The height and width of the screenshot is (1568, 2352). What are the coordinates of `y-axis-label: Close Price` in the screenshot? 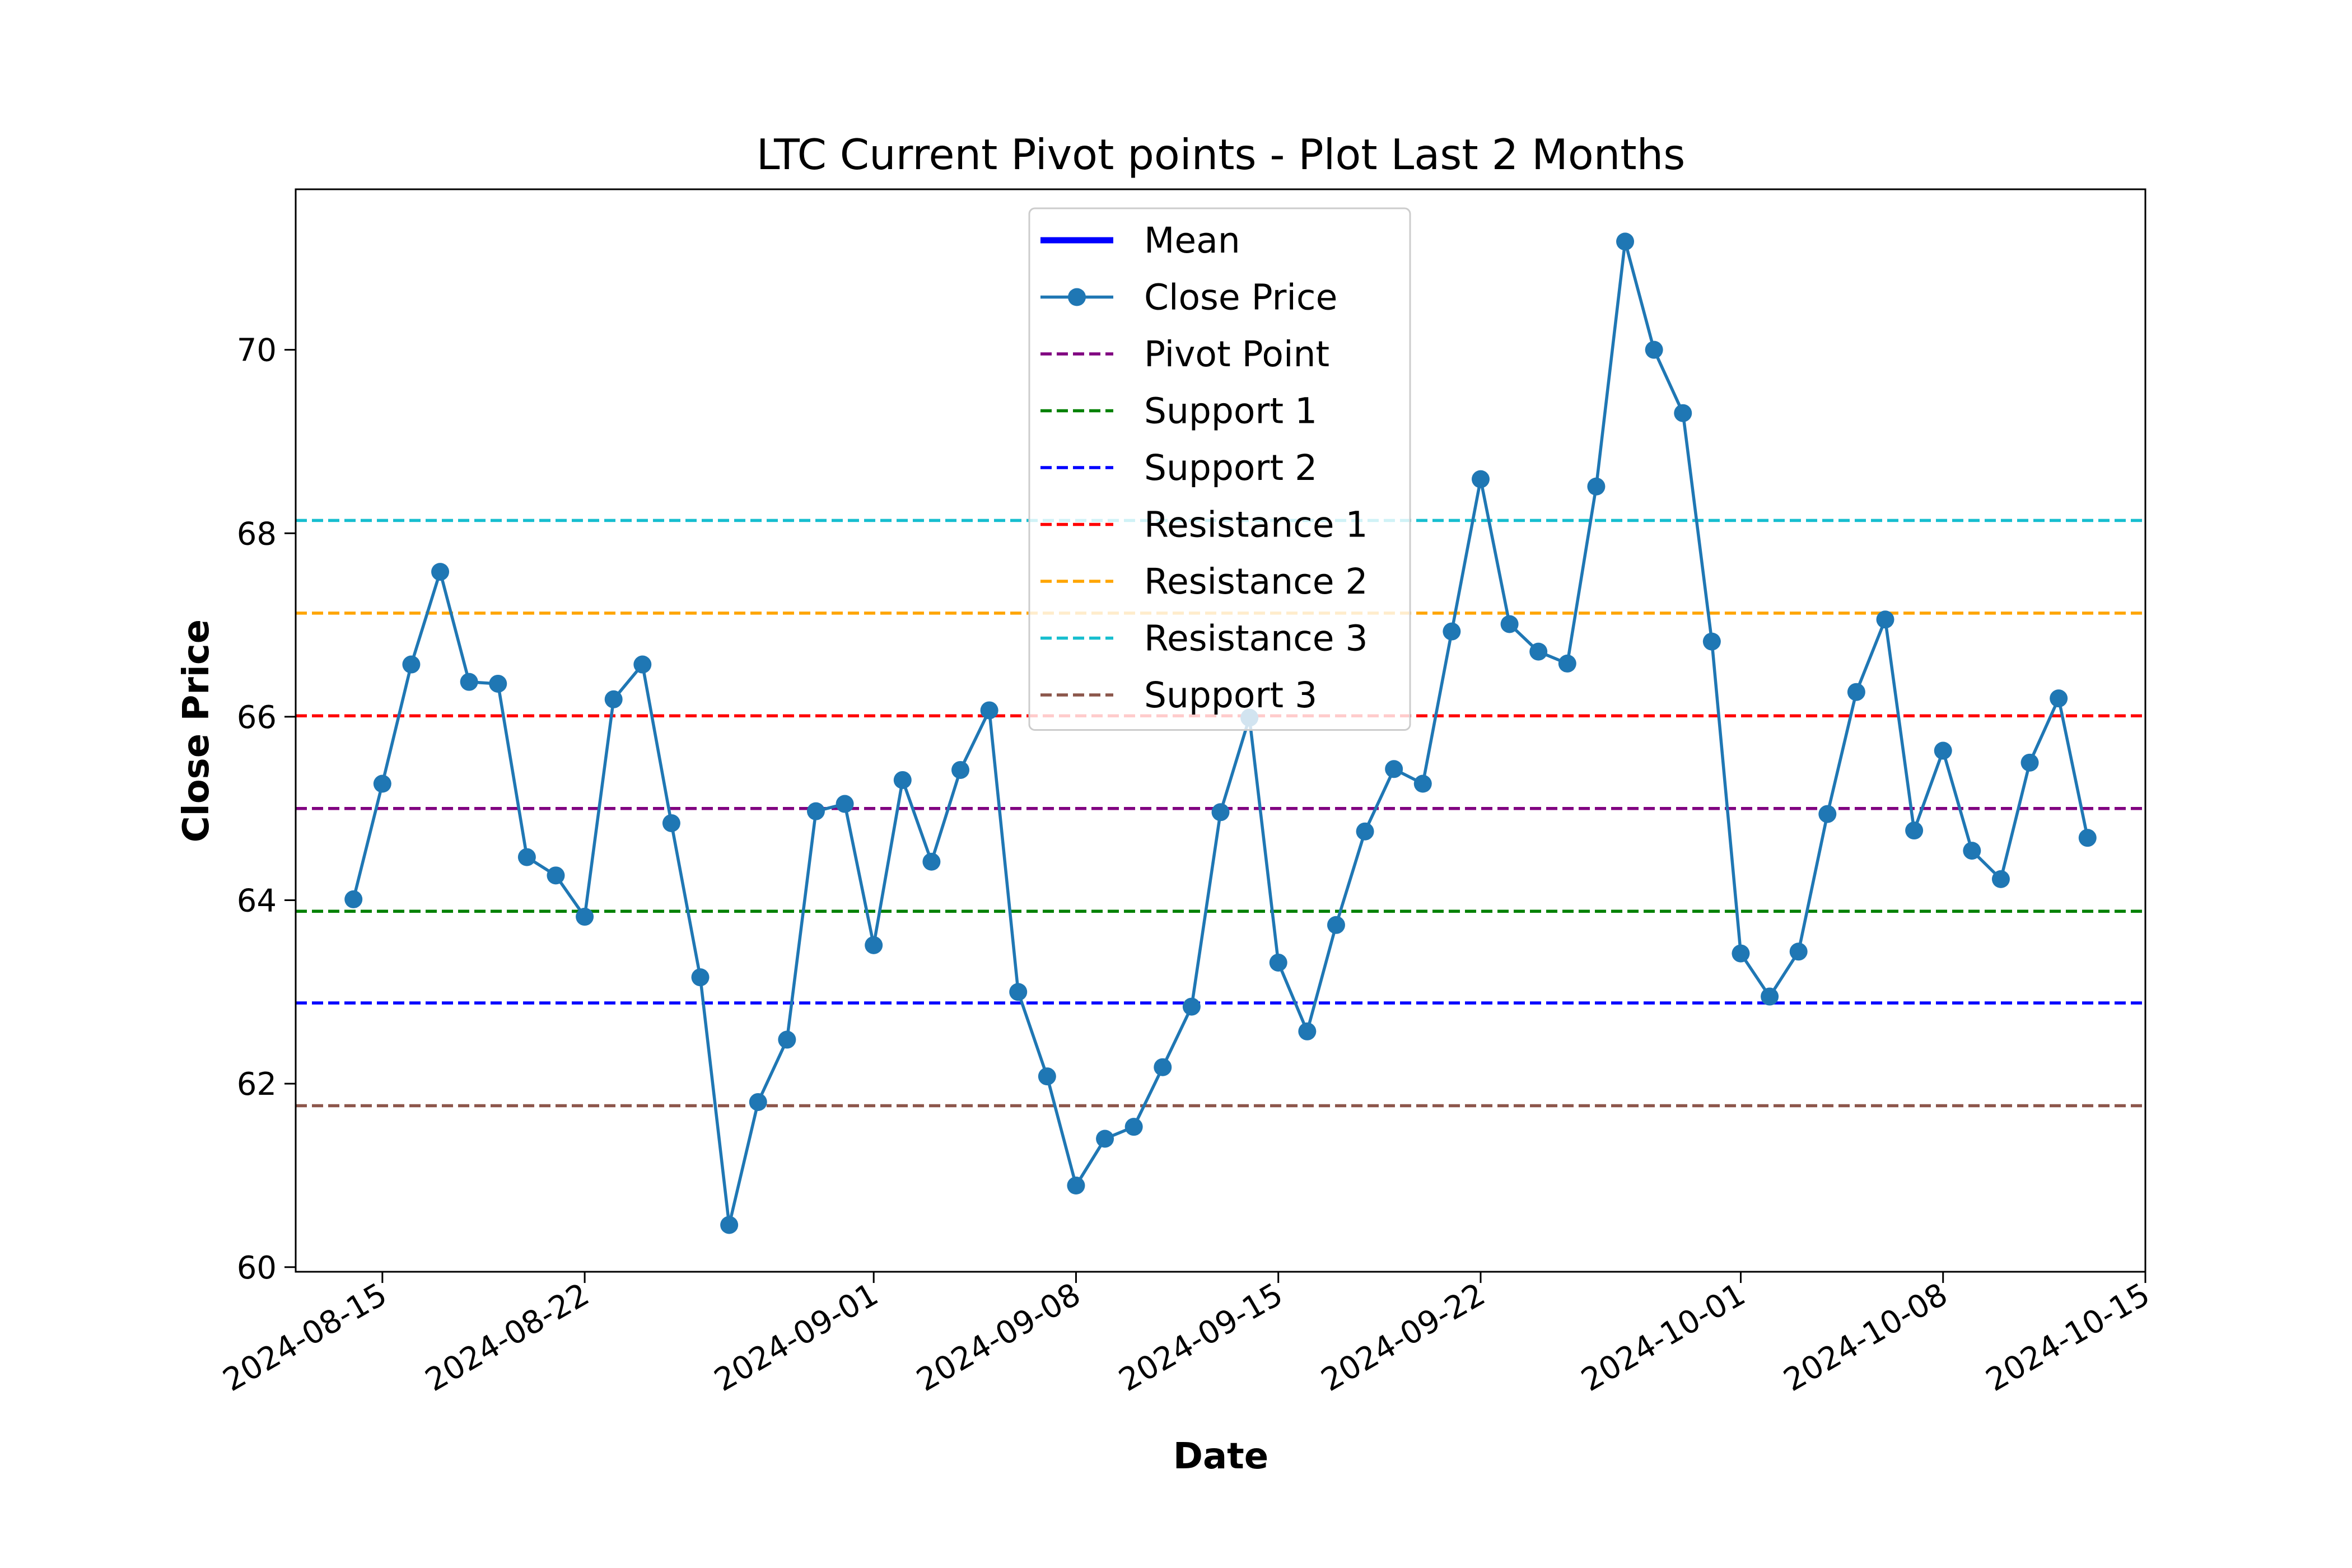 It's located at (197, 731).